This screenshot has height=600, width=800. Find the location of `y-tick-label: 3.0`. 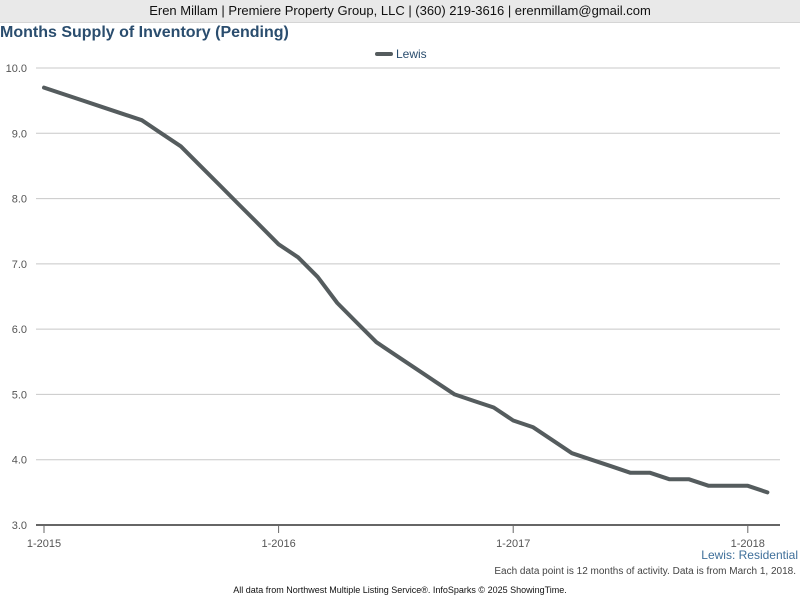

y-tick-label: 3.0 is located at coordinates (19, 526).